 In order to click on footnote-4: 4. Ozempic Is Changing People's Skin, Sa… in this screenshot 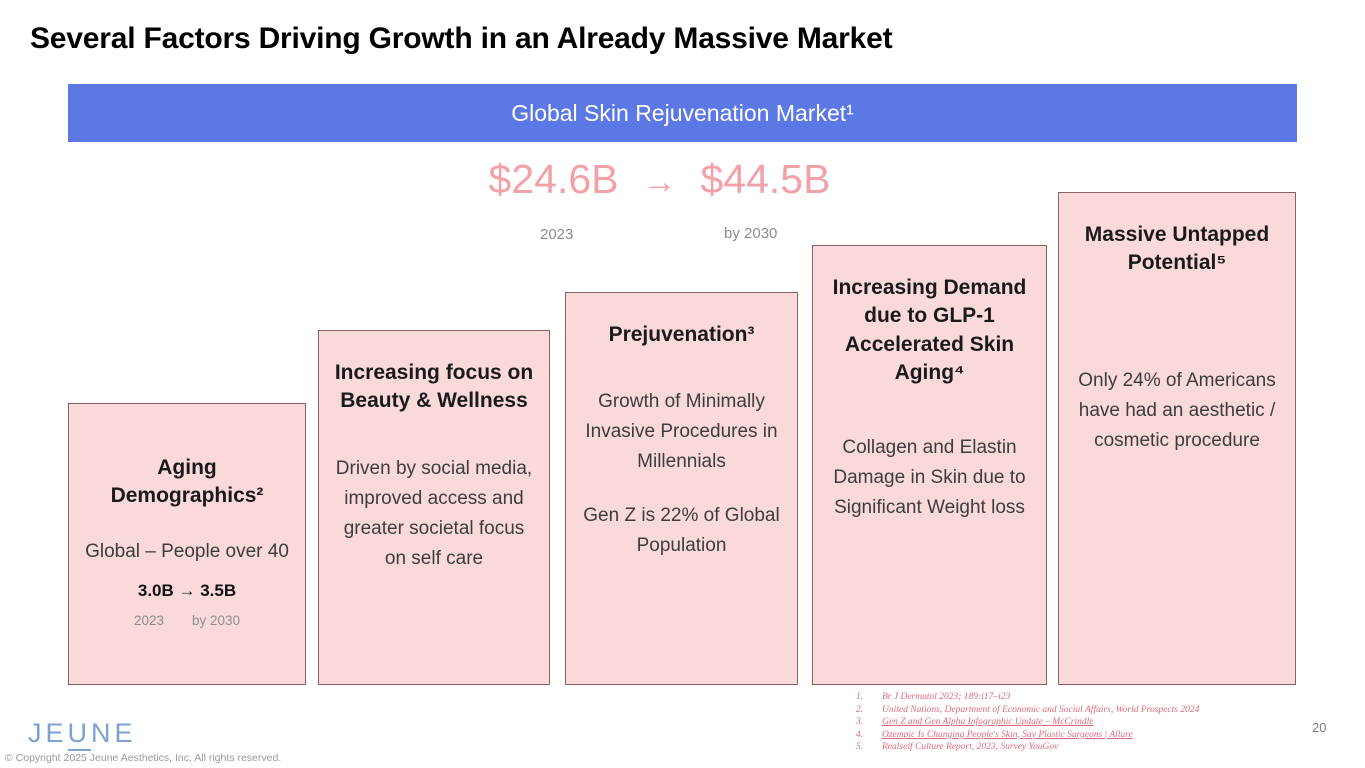, I will do `click(1091, 735)`.